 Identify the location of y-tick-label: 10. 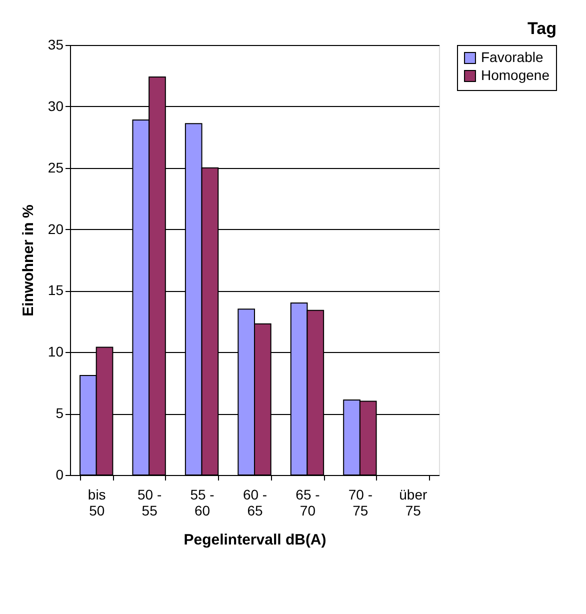
(56, 352).